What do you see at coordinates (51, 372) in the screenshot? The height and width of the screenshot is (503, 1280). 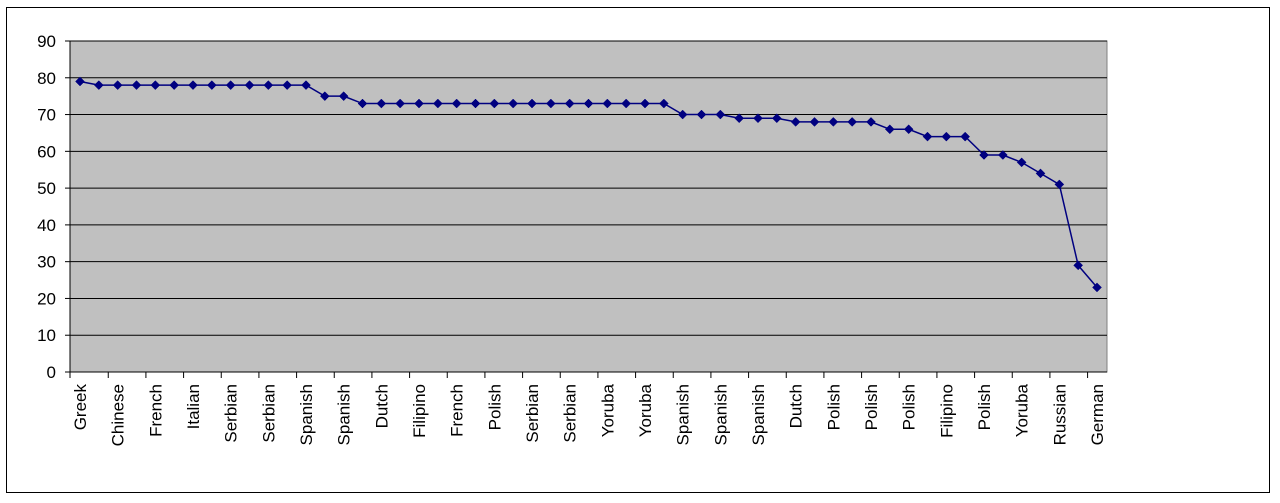 I see `y-tick-label: 0` at bounding box center [51, 372].